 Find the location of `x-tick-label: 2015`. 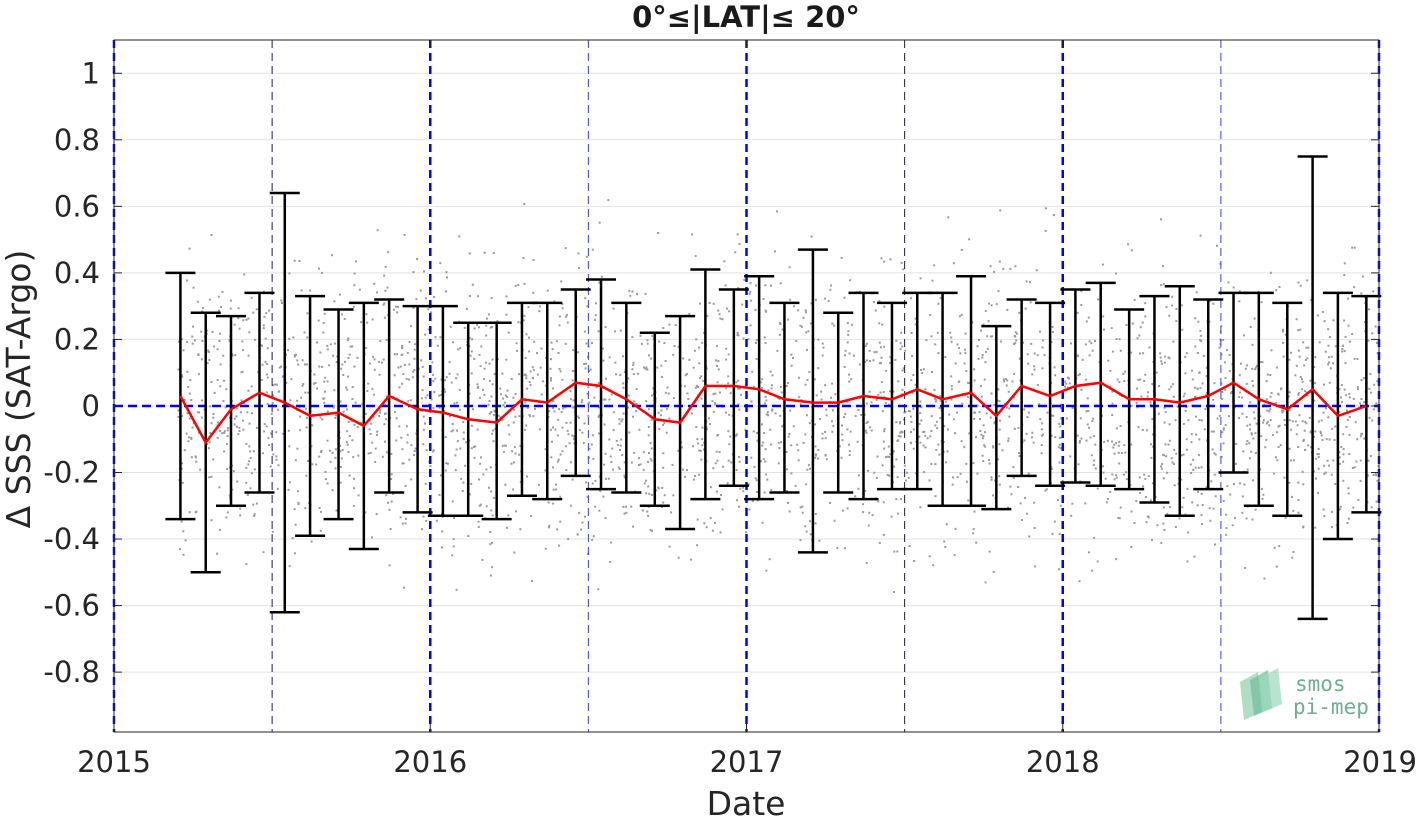

x-tick-label: 2015 is located at coordinates (114, 762).